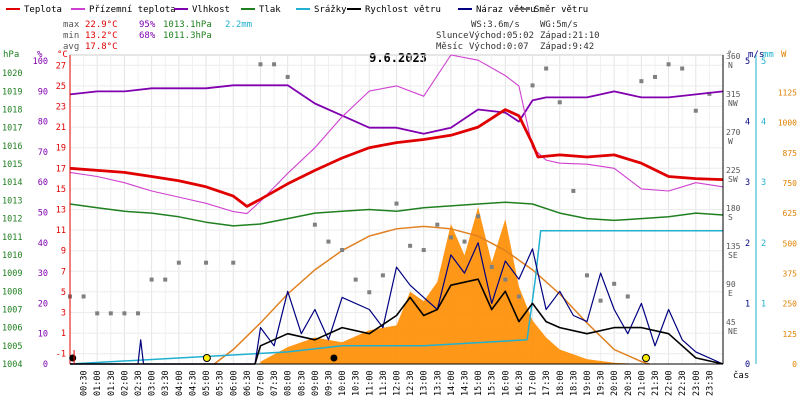  What do you see at coordinates (101, 47) in the screenshot?
I see `stats-avg-temp: 17.8°C` at bounding box center [101, 47].